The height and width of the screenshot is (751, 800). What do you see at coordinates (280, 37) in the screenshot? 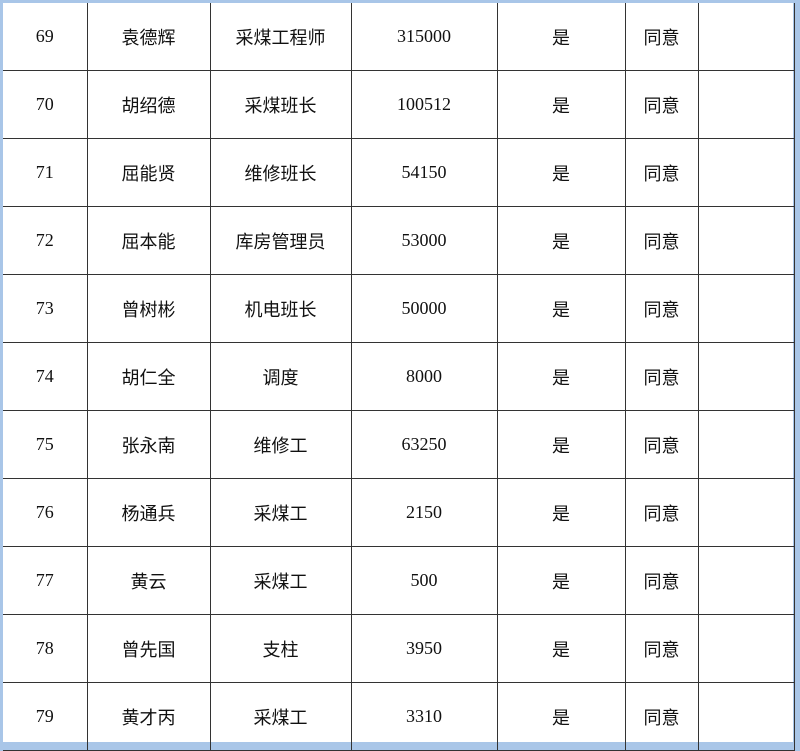
I see `cell-position: 采煤工程师` at bounding box center [280, 37].